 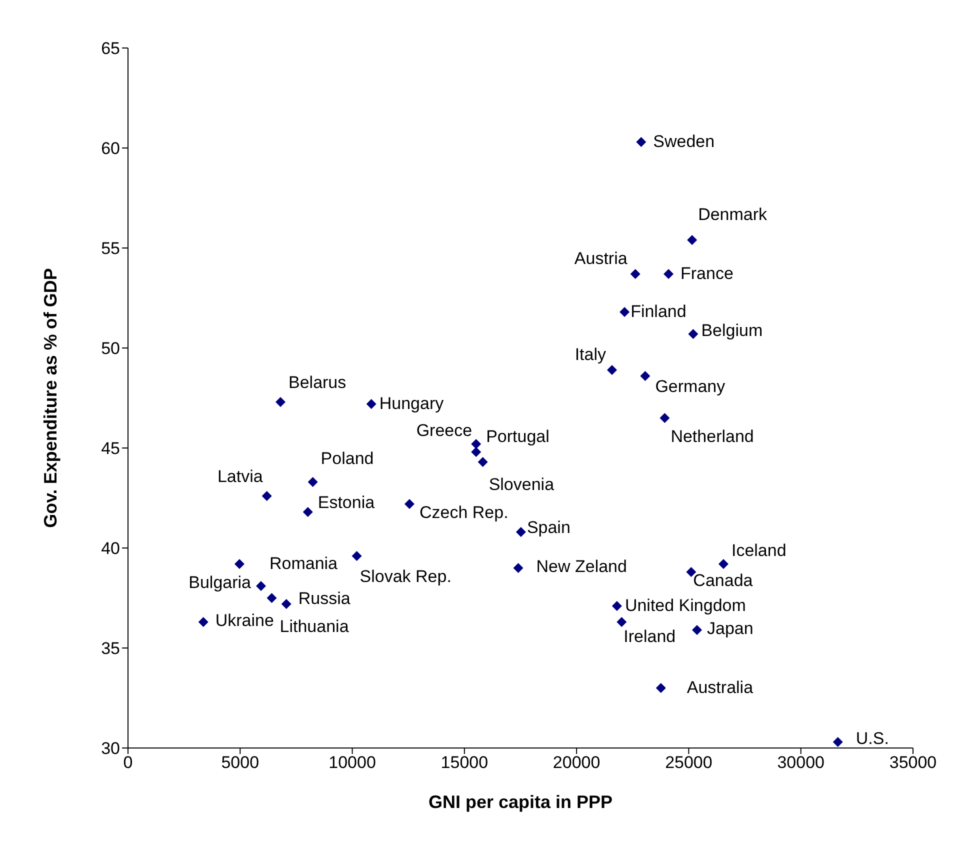 What do you see at coordinates (520, 802) in the screenshot?
I see `x-axis-title: GNI per capita in PPP` at bounding box center [520, 802].